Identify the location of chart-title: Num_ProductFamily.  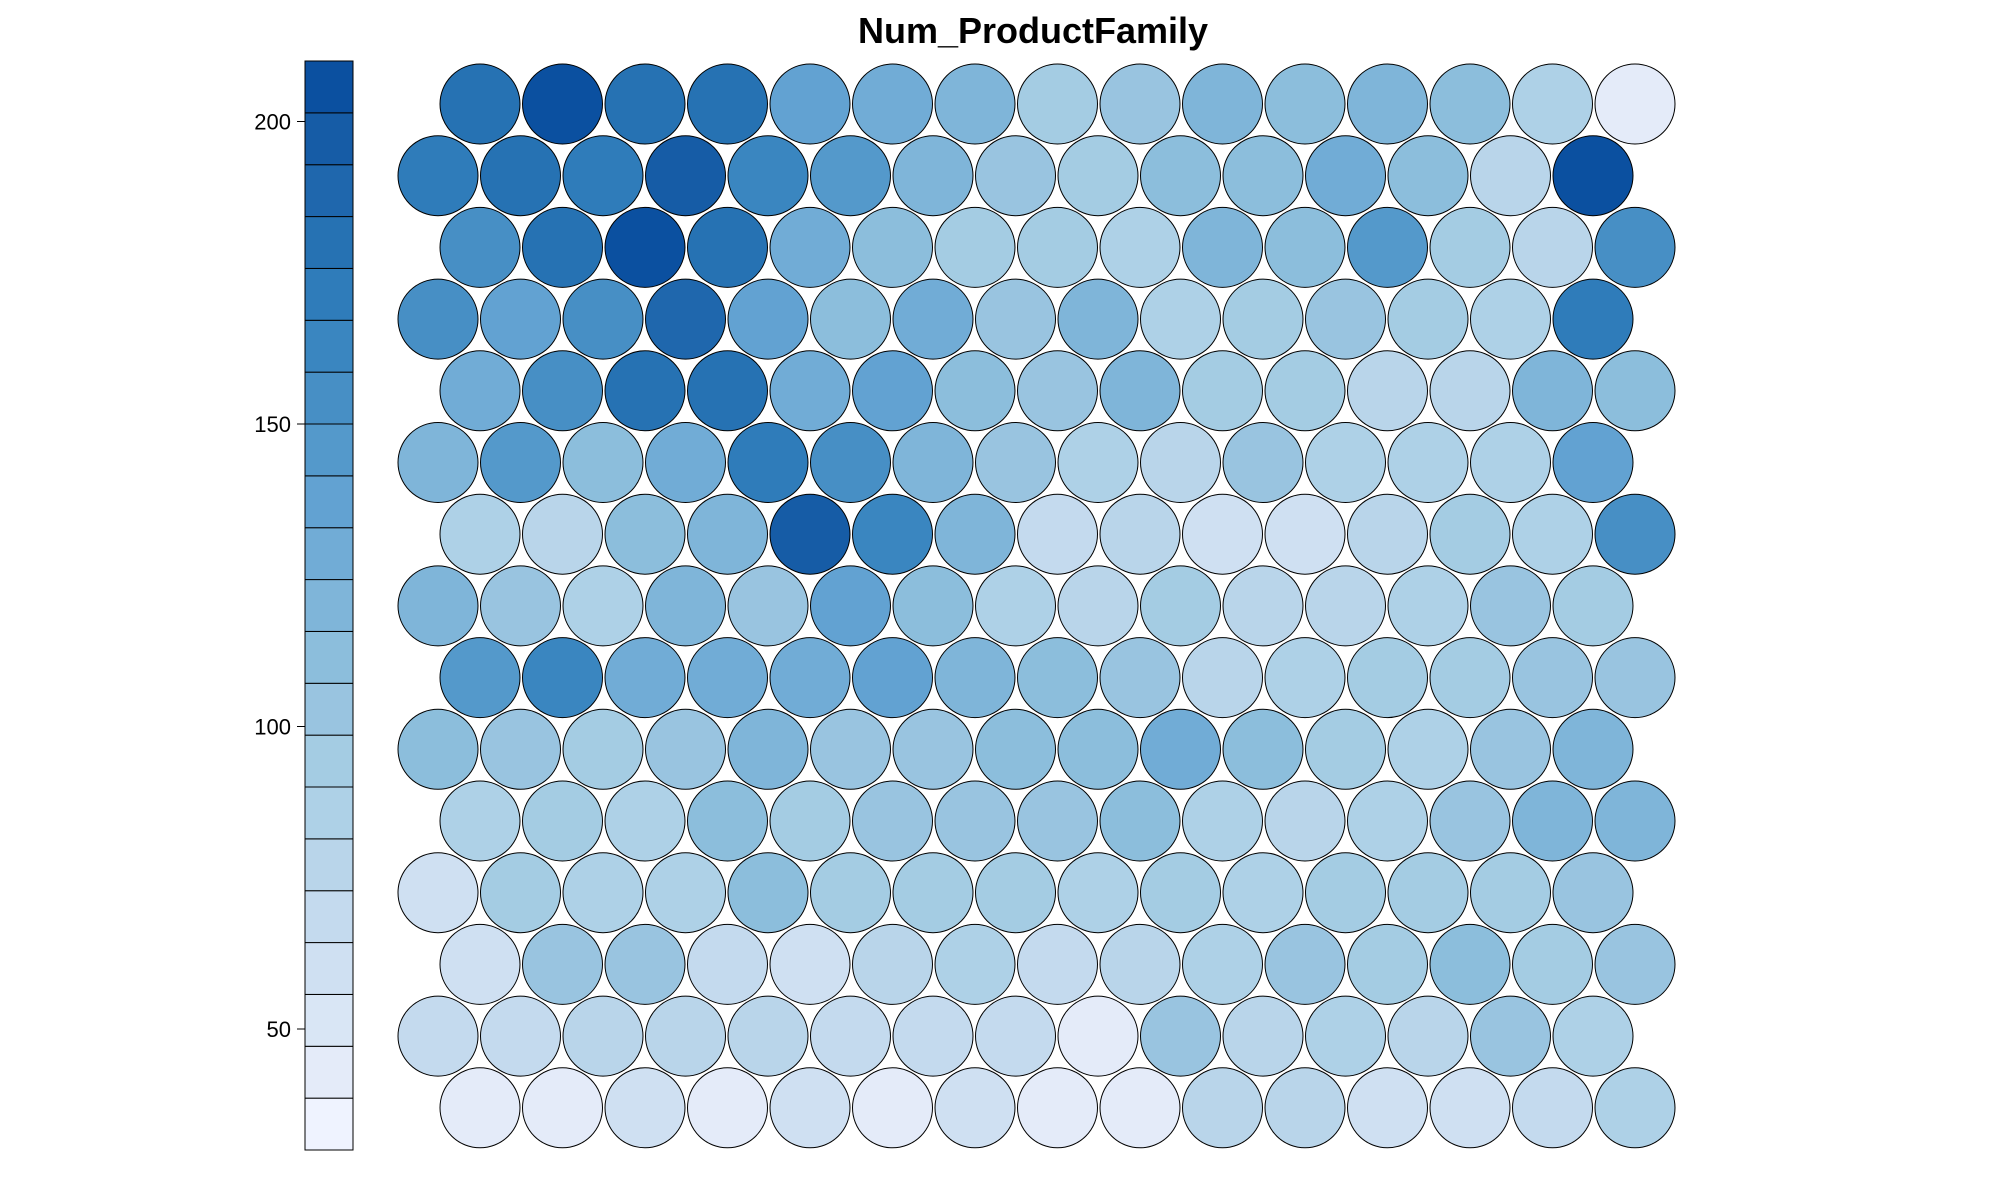
(1033, 30).